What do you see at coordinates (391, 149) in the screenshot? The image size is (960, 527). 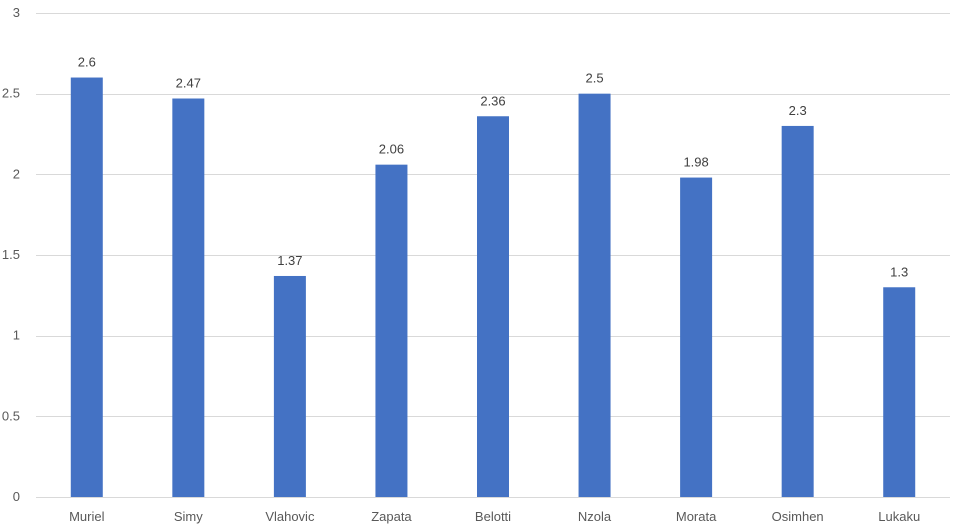 I see `data-label: 2.06` at bounding box center [391, 149].